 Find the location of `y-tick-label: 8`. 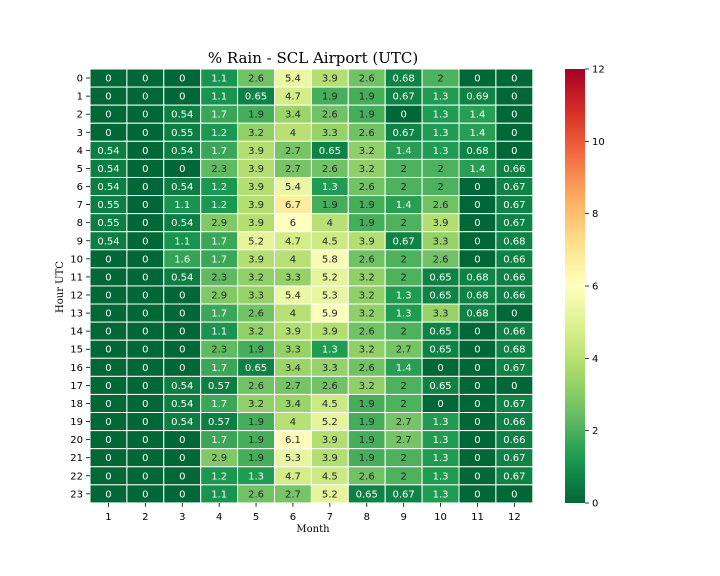

y-tick-label: 8 is located at coordinates (80, 223).